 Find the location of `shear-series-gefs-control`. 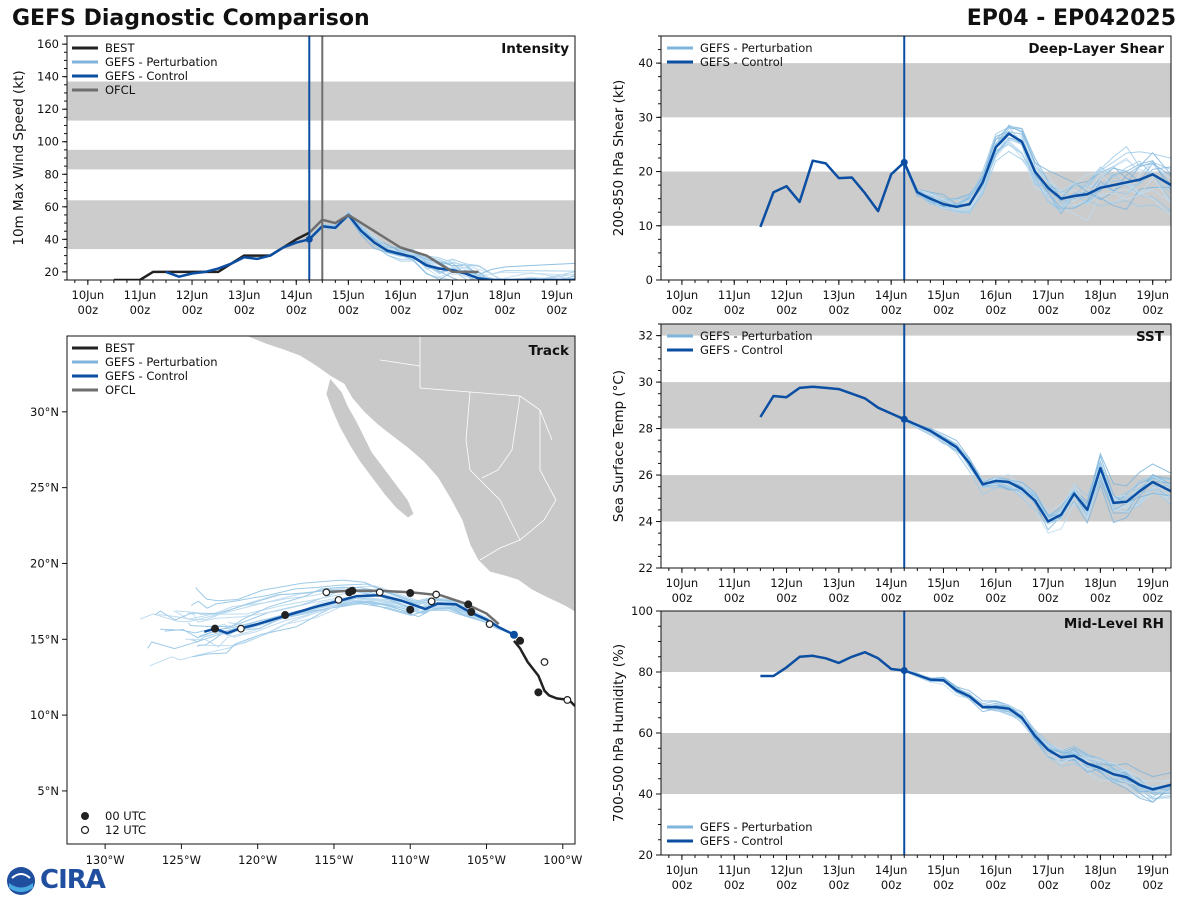

shear-series-gefs-control is located at coordinates (965, 180).